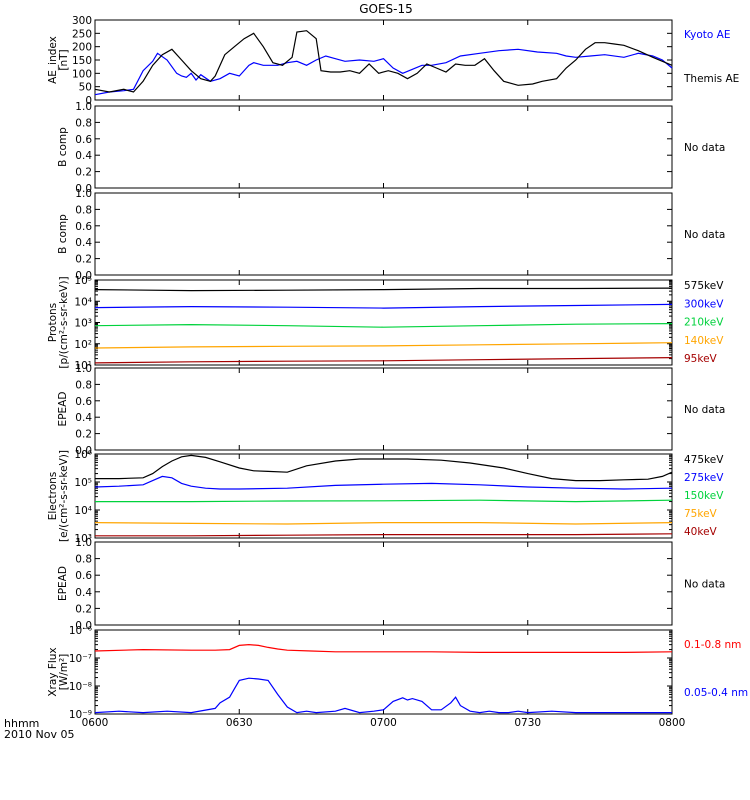  Describe the element at coordinates (39, 734) in the screenshot. I see `date-label: 2010 Nov 05` at that location.